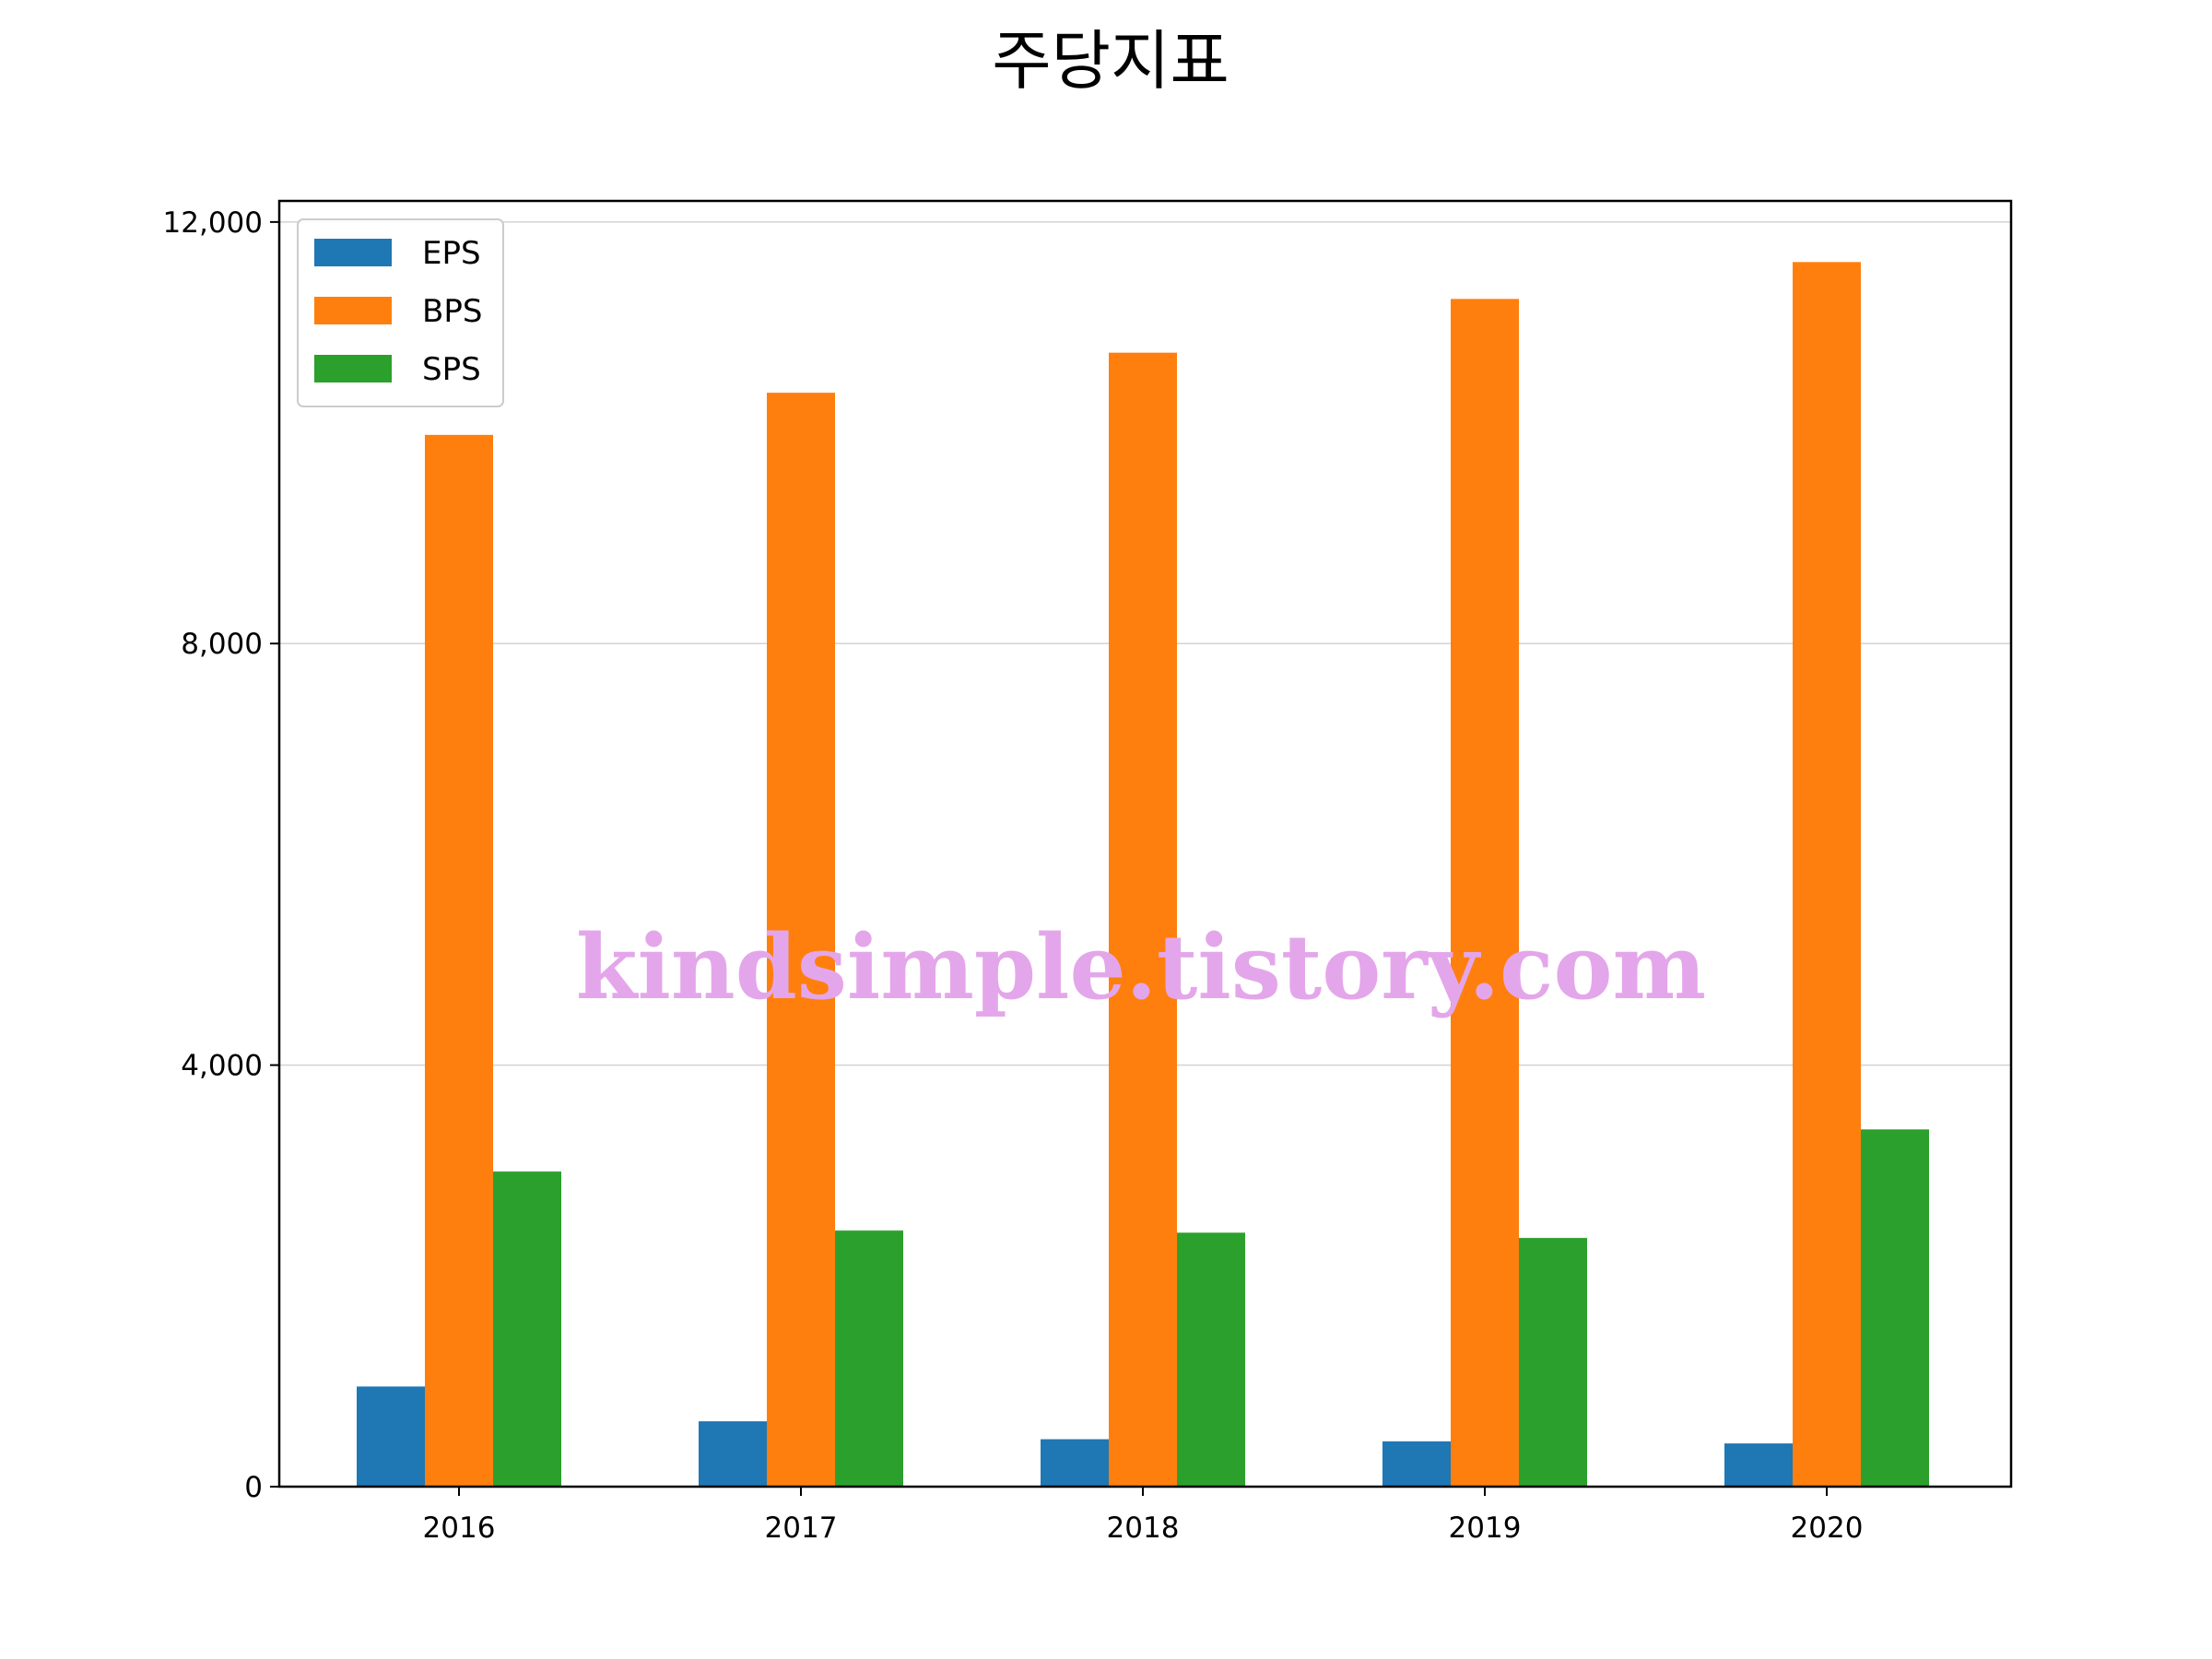 This screenshot has height=1659, width=2212. What do you see at coordinates (1211, 1359) in the screenshot?
I see `bar-sps-2018` at bounding box center [1211, 1359].